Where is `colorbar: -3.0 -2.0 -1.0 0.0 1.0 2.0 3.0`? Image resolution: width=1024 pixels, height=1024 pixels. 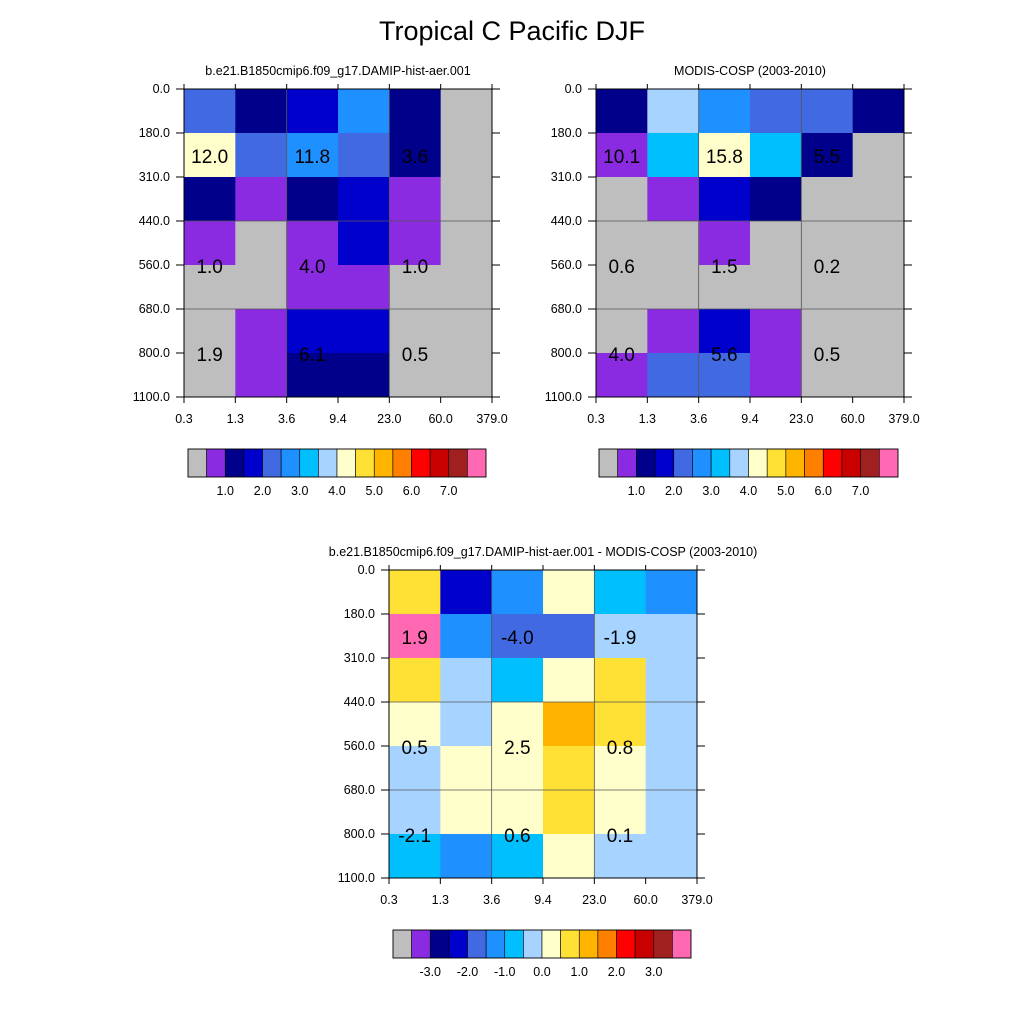 colorbar: -3.0 -2.0 -1.0 0.0 1.0 2.0 3.0 is located at coordinates (542, 954).